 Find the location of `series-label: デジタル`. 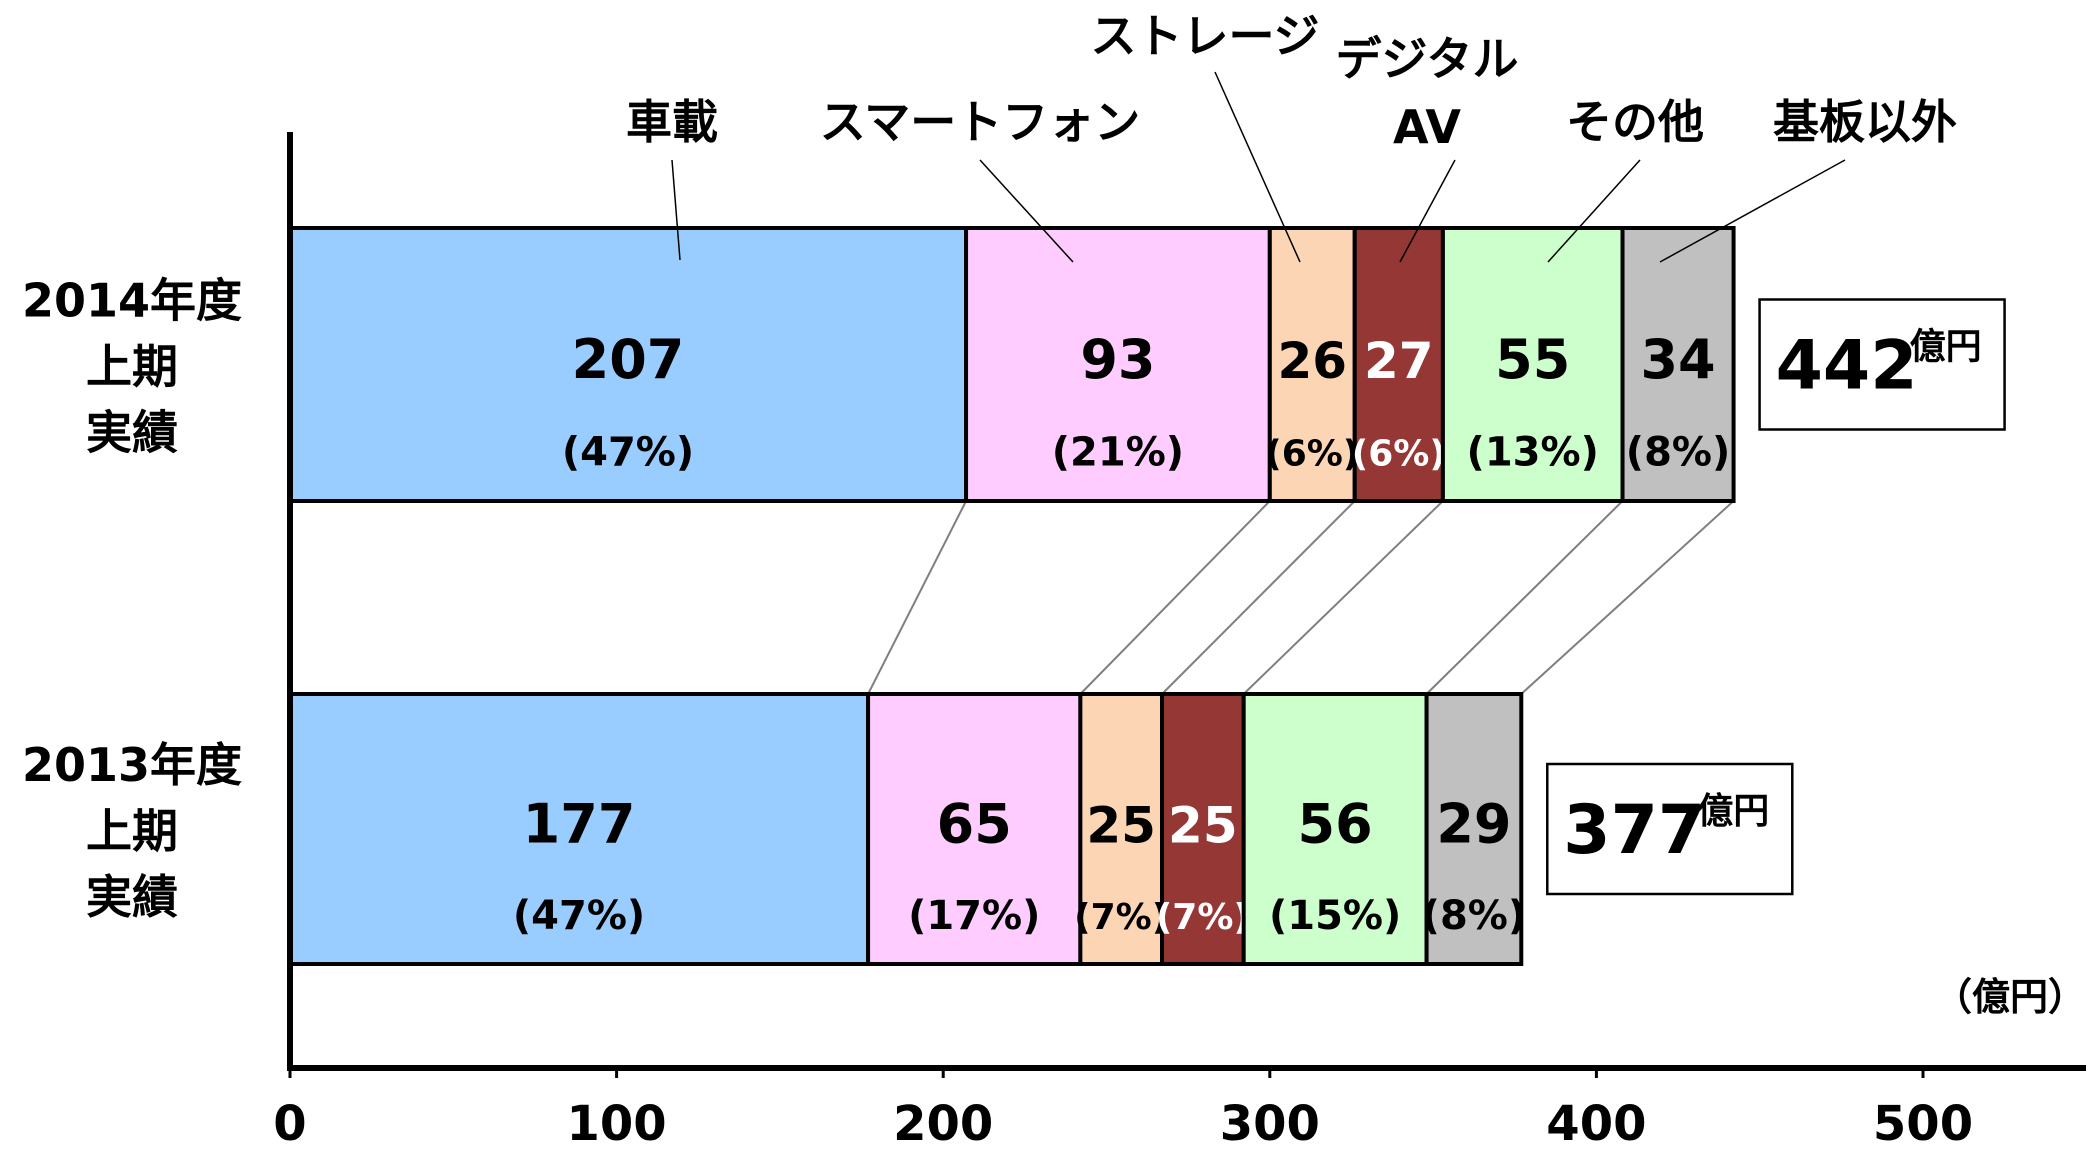

series-label: デジタル is located at coordinates (1426, 59).